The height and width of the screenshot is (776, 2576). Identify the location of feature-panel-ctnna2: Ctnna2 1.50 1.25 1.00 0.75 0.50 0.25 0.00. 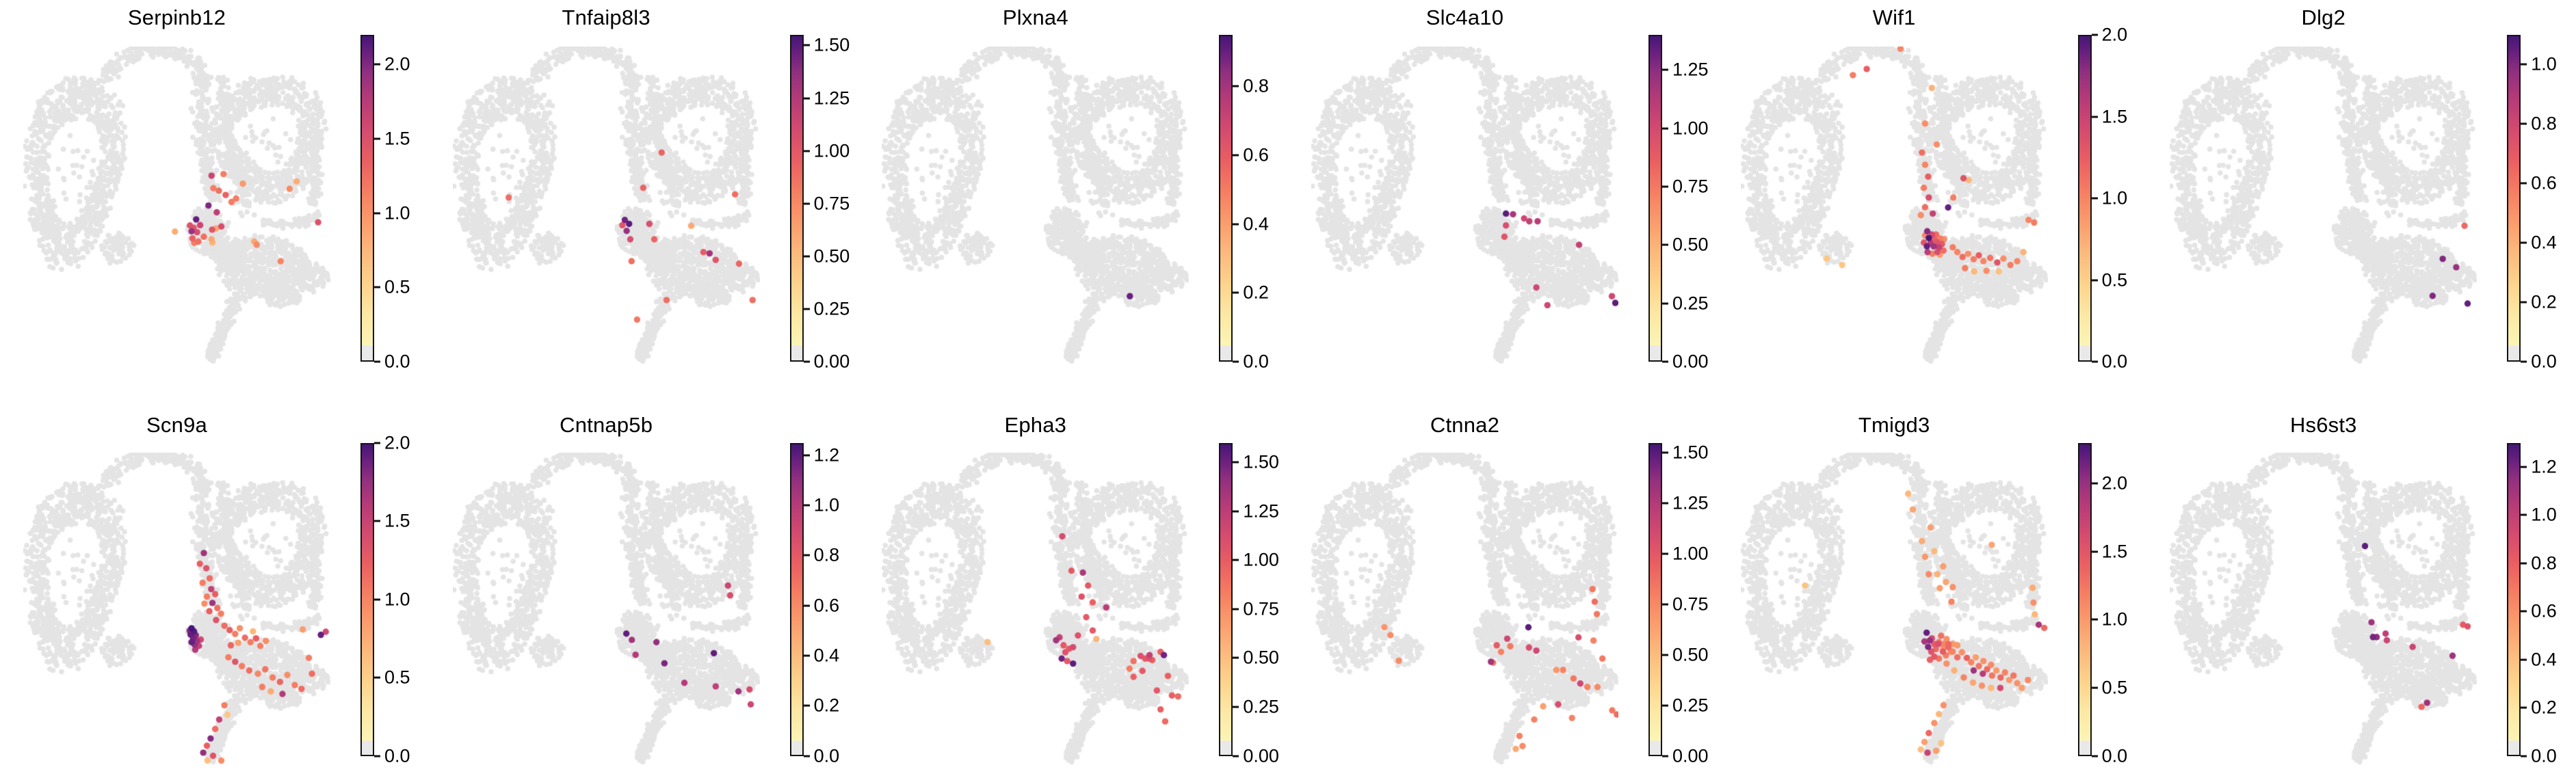
(1502, 582).